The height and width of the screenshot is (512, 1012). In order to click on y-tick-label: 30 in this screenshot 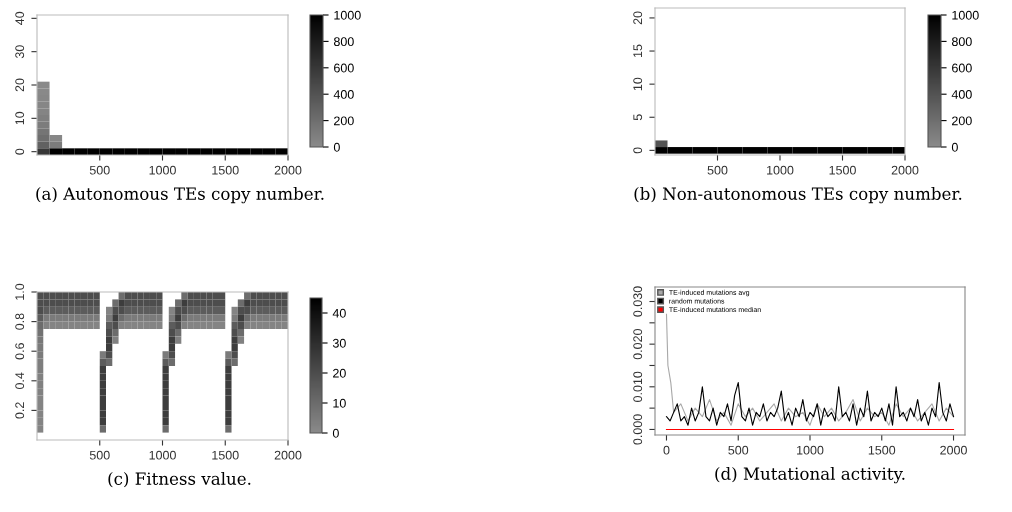, I will do `click(20, 52)`.